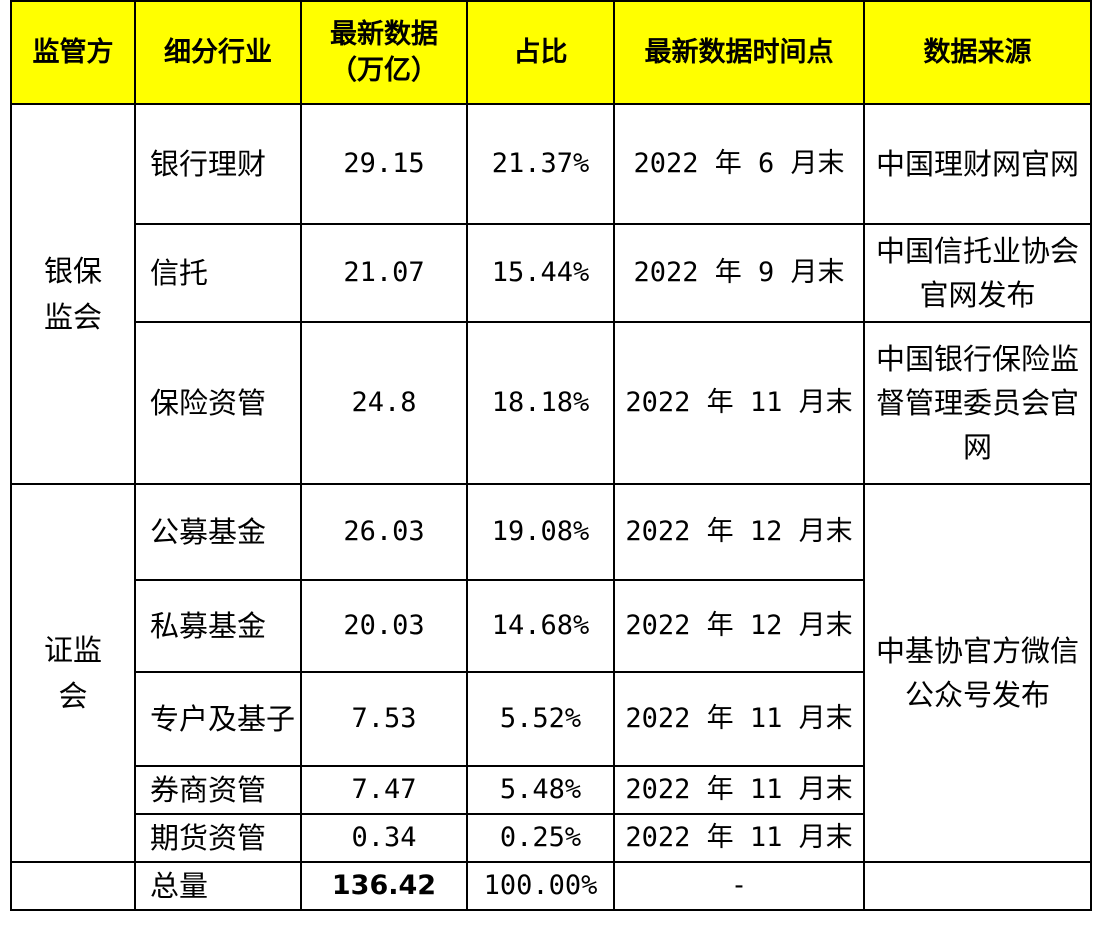  I want to click on share-cell: 14.68%, so click(540, 626).